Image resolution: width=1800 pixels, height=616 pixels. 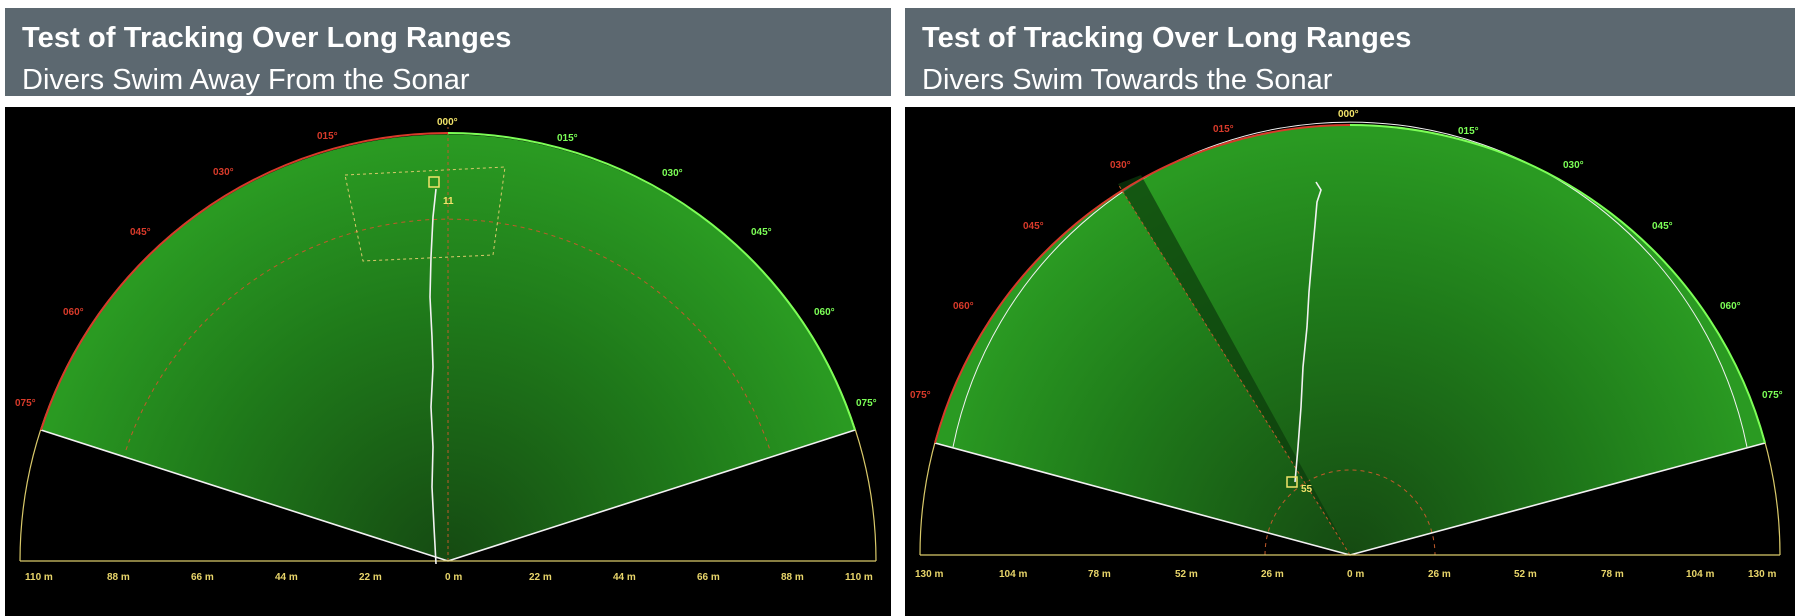 What do you see at coordinates (1350, 512) in the screenshot?
I see `near-range-arc` at bounding box center [1350, 512].